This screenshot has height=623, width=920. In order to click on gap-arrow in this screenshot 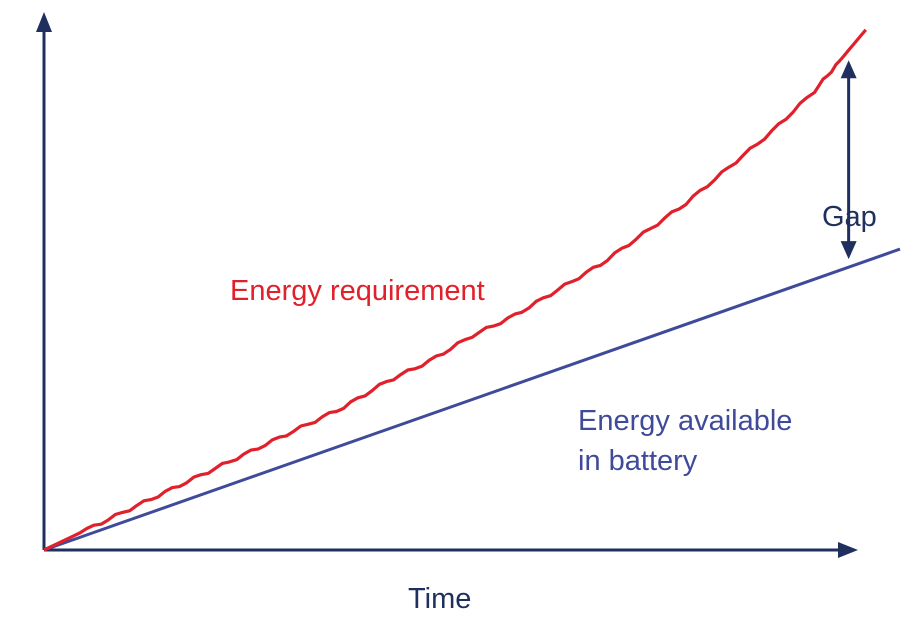, I will do `click(848, 160)`.